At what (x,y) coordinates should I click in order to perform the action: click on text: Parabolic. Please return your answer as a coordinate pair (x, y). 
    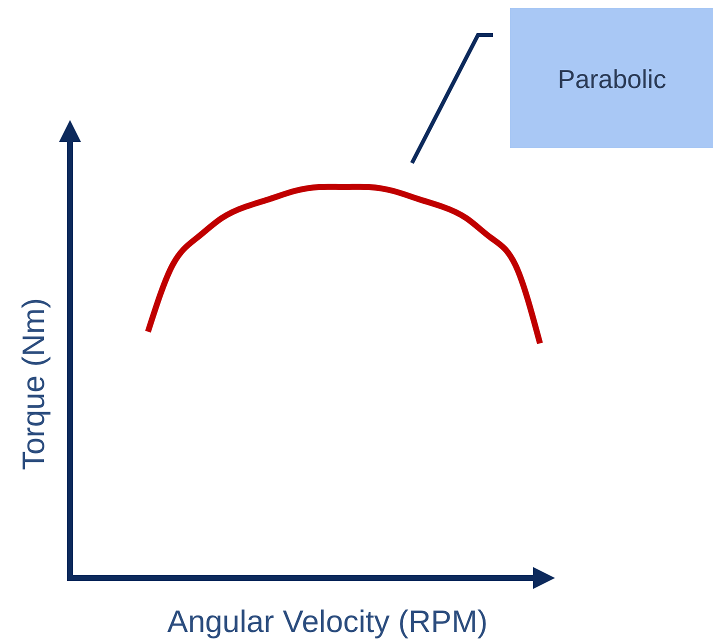
    Looking at the image, I should click on (612, 79).